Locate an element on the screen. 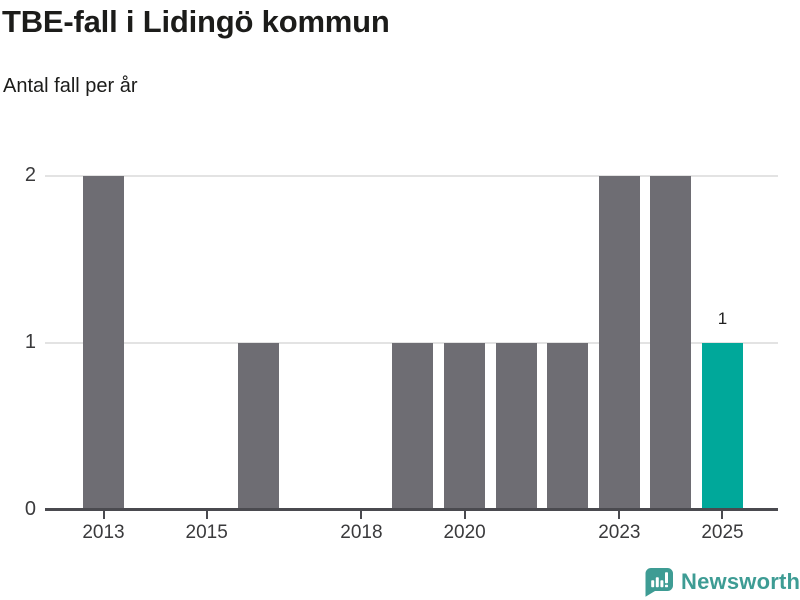  x-tick-label-2015: 2015 is located at coordinates (206, 532).